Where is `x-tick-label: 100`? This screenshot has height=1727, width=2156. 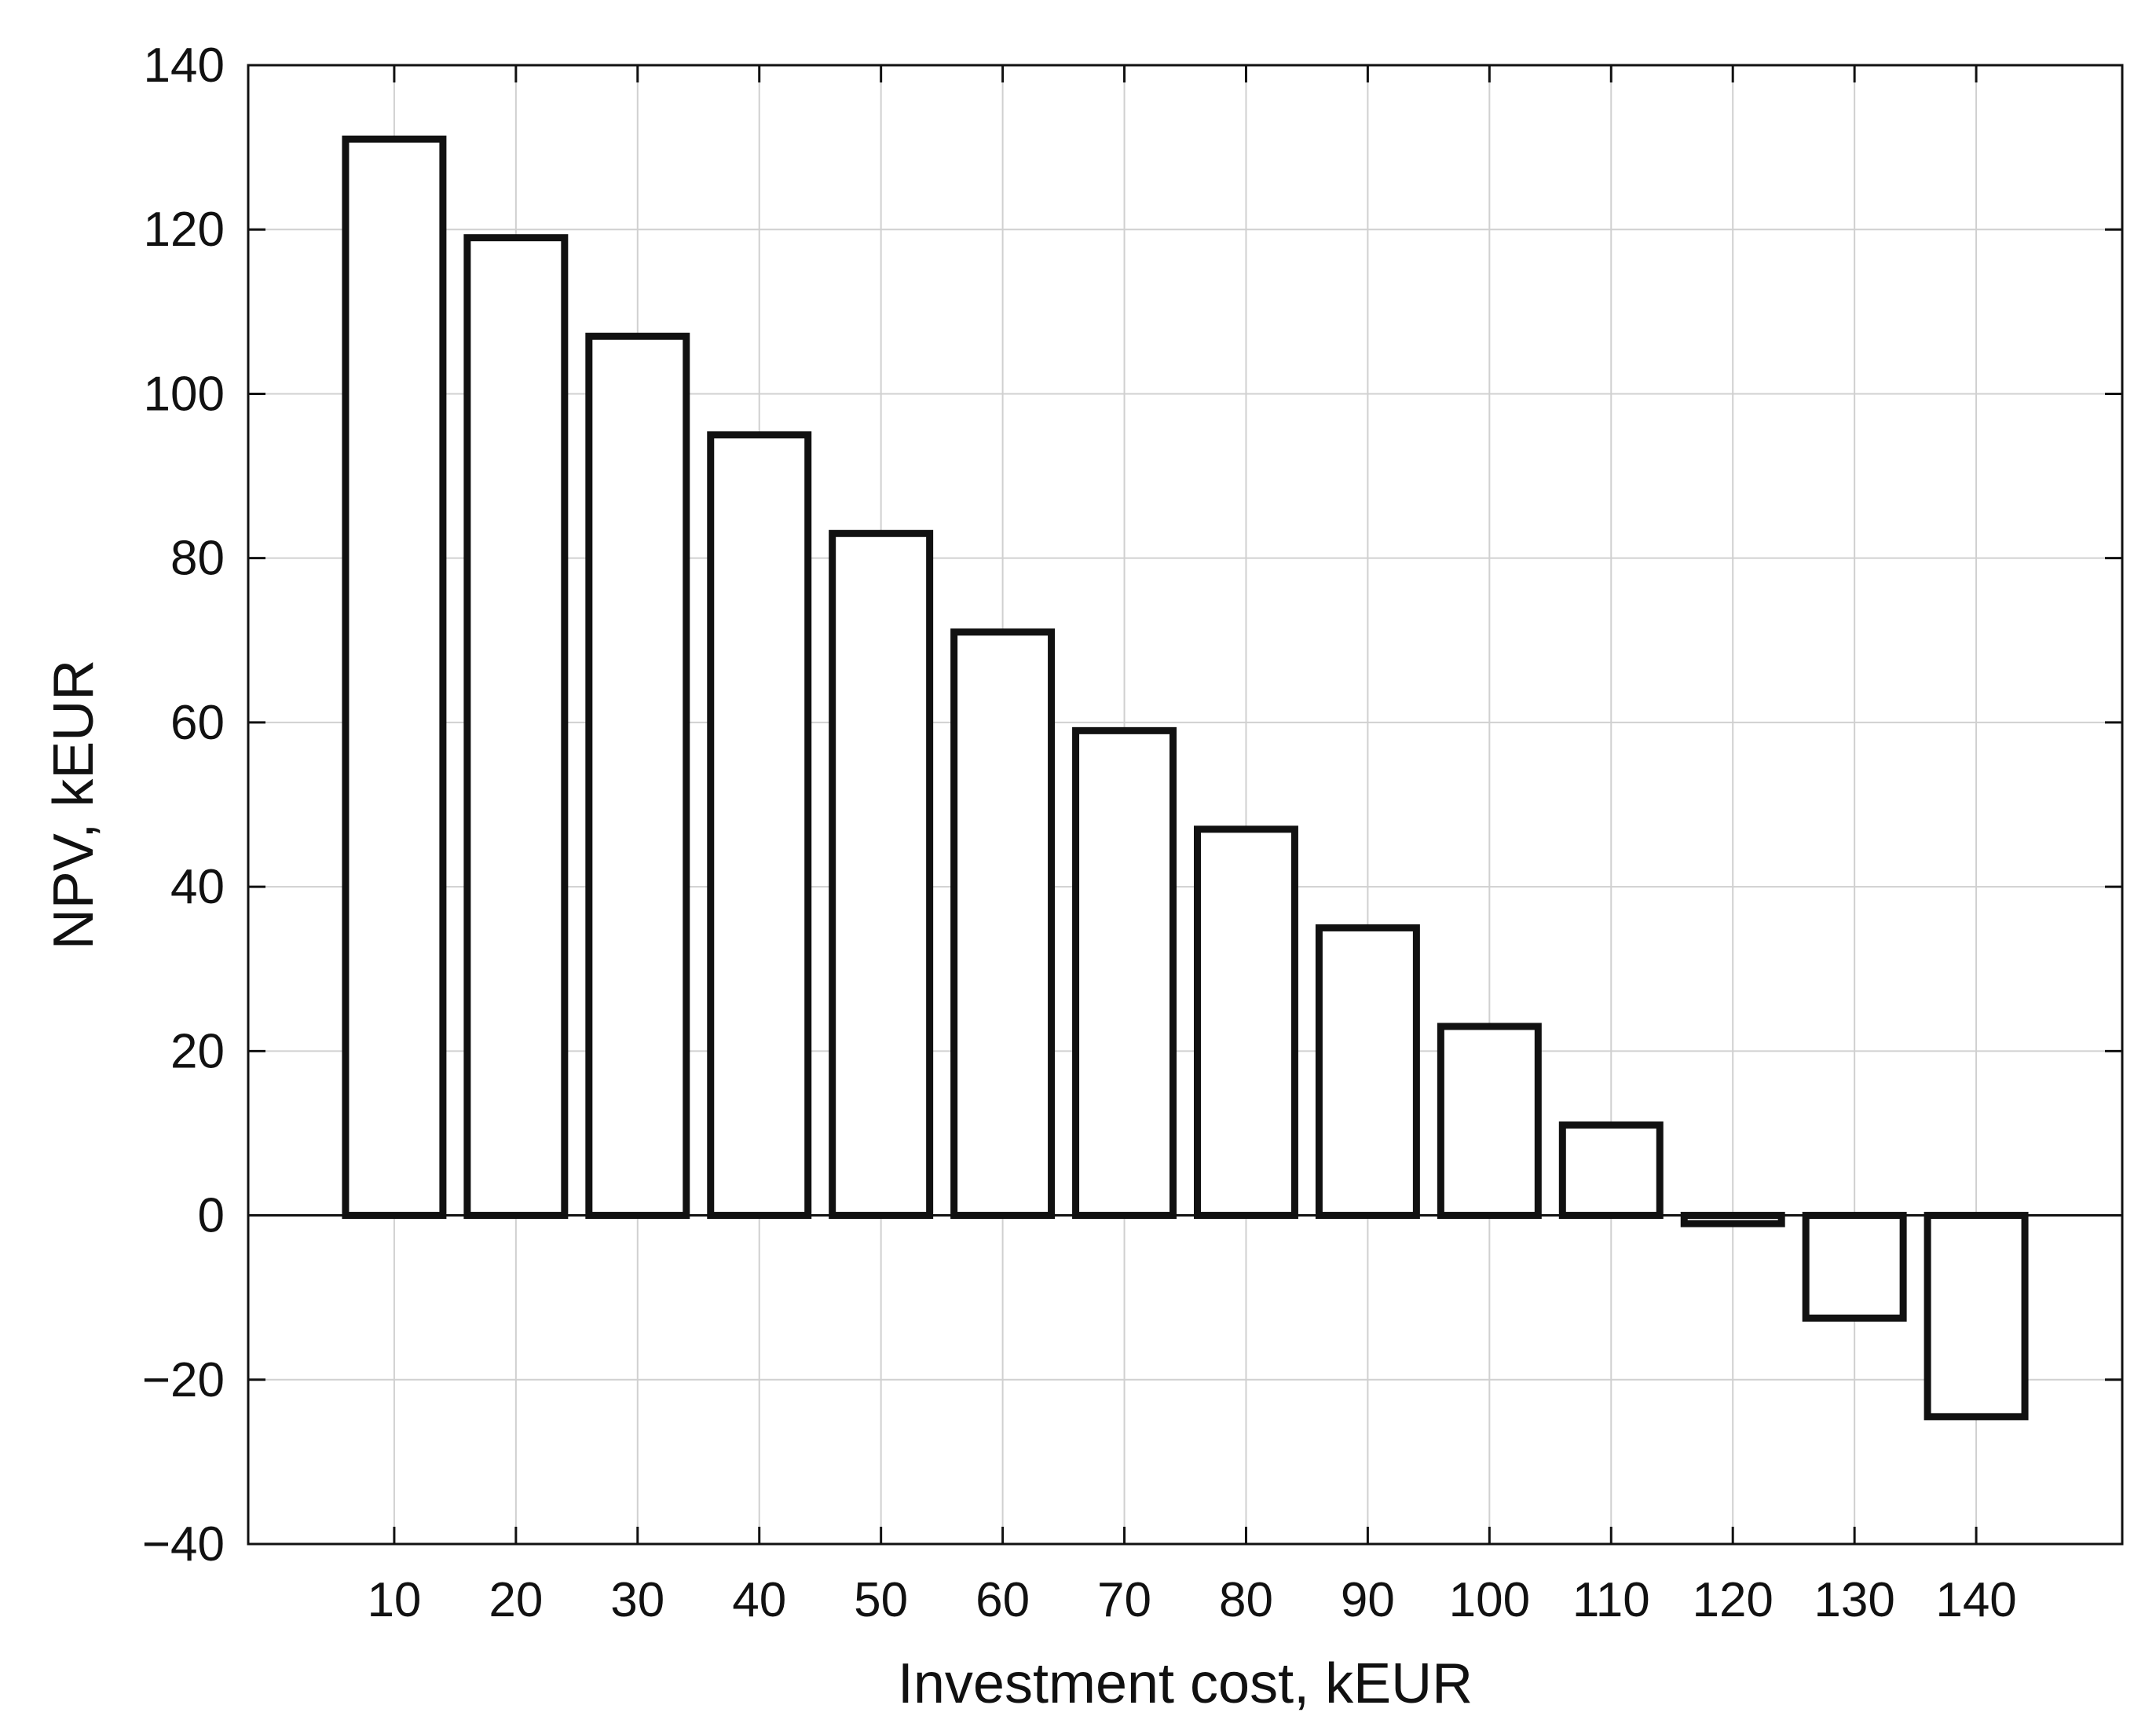
x-tick-label: 100 is located at coordinates (1489, 1600).